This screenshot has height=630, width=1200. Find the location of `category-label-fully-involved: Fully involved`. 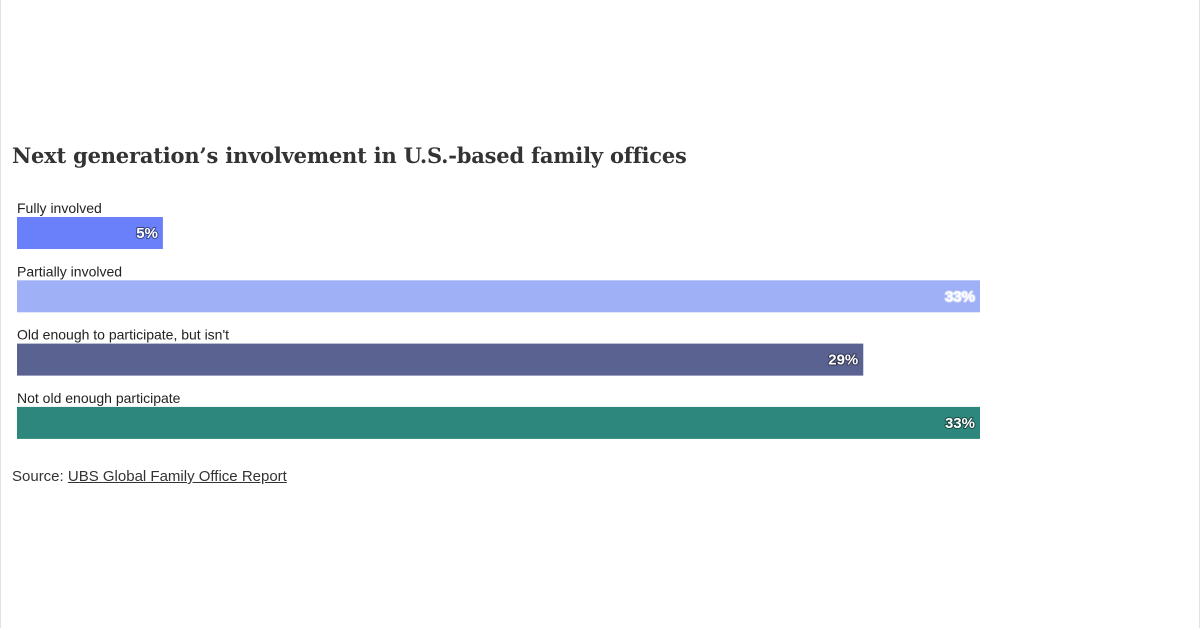

category-label-fully-involved: Fully involved is located at coordinates (59, 208).